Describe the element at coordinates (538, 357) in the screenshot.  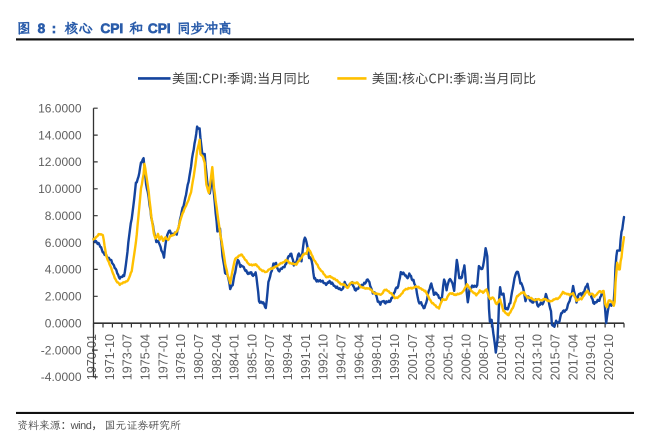
I see `svg-text: 2013-10` at that location.